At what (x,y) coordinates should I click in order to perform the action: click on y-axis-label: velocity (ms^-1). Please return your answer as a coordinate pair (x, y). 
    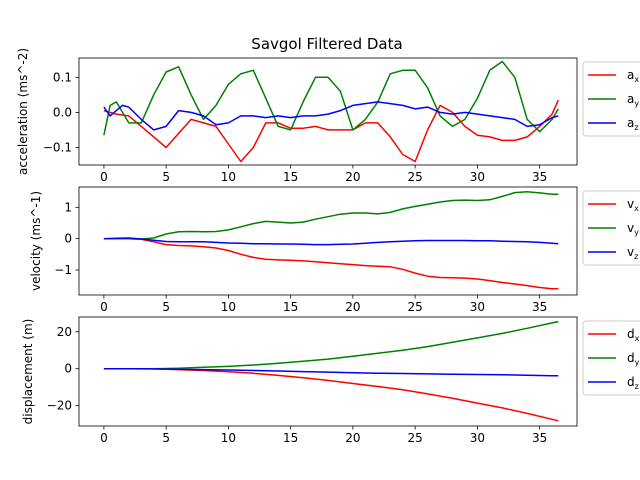
    Looking at the image, I should click on (36, 241).